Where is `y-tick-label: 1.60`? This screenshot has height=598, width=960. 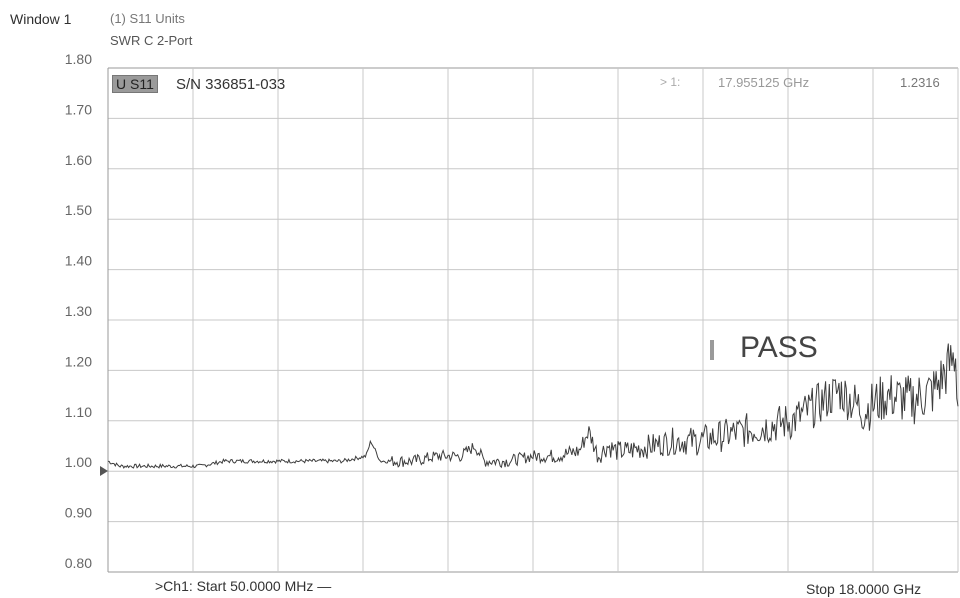
y-tick-label: 1.60 is located at coordinates (78, 160).